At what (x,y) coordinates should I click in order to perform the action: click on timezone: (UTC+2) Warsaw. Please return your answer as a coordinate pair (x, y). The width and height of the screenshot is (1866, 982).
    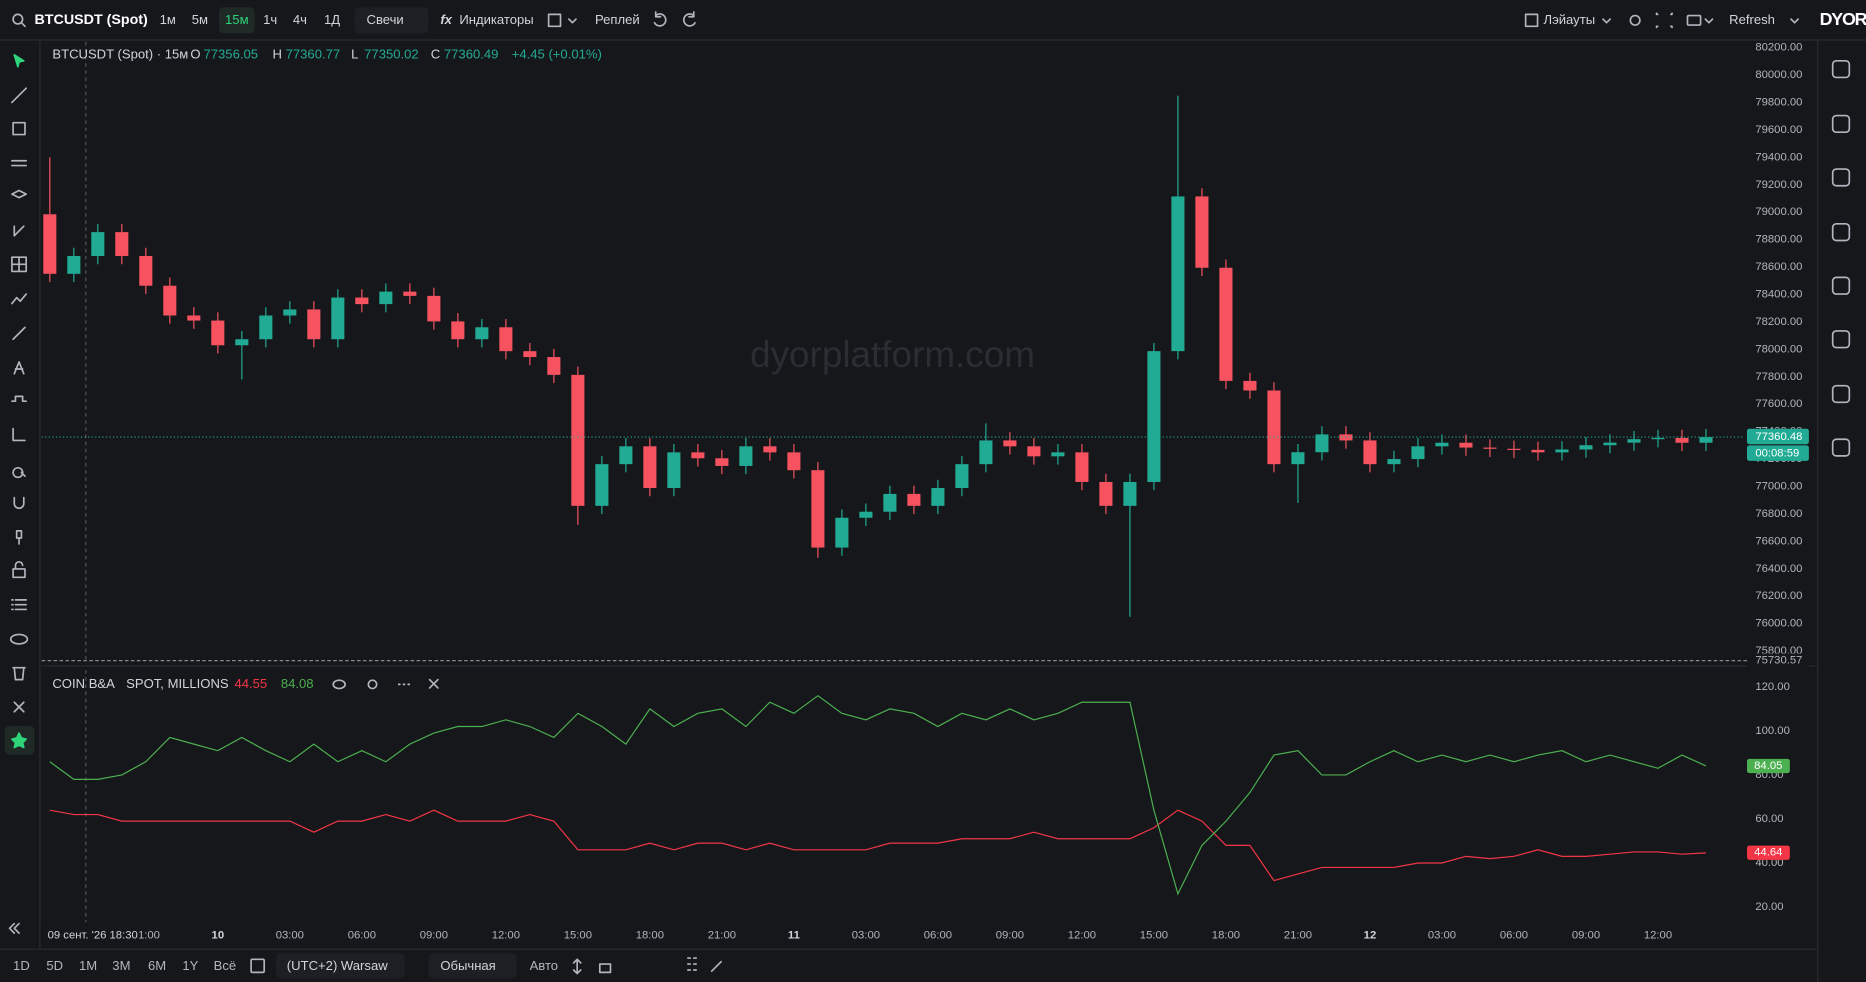
    Looking at the image, I should click on (337, 965).